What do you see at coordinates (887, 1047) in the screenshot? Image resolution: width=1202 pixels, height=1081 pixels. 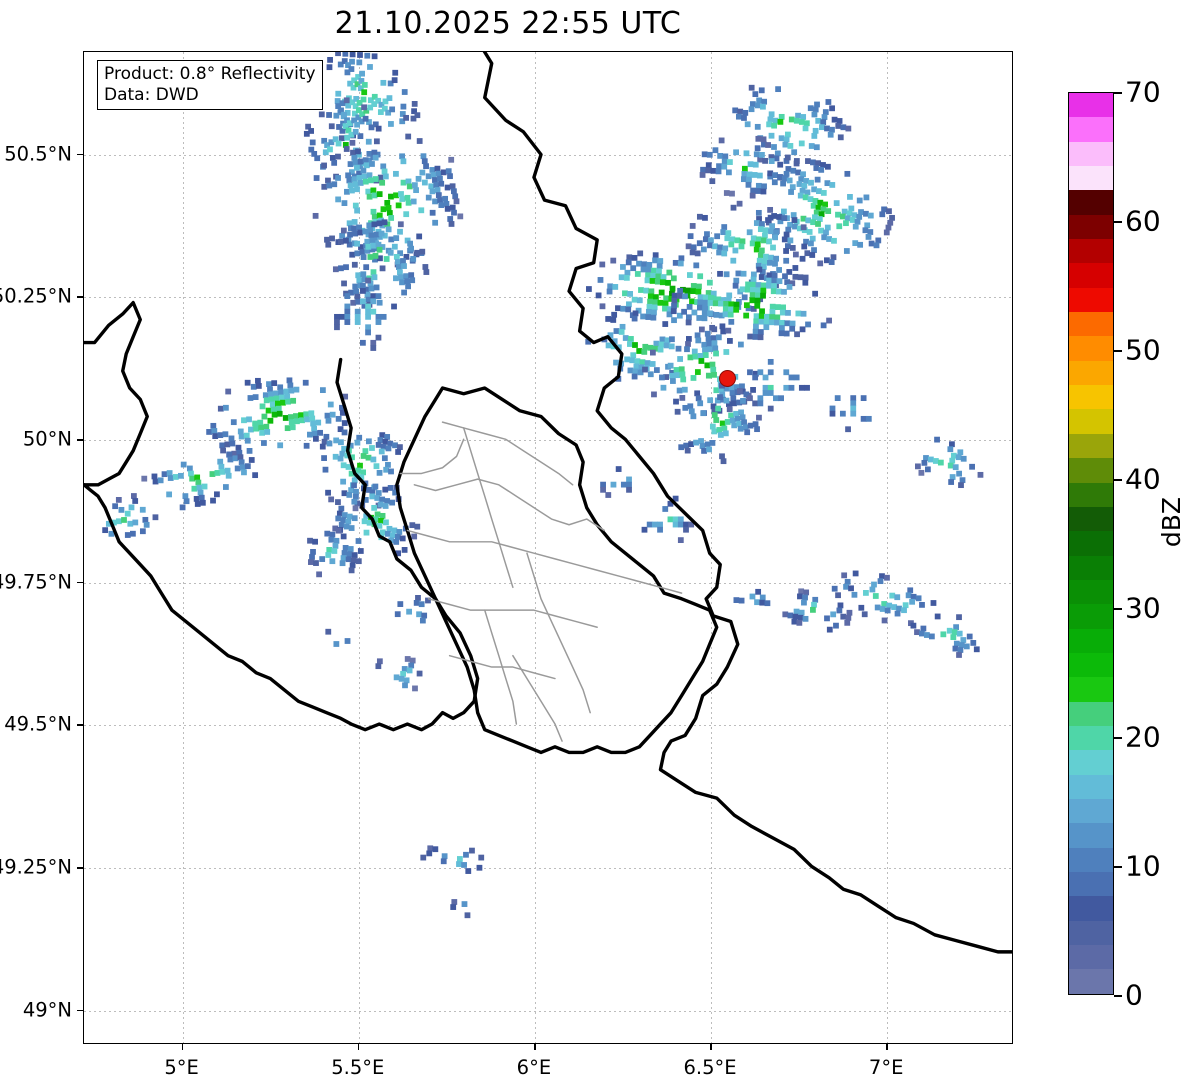 I see `longitude-tick` at bounding box center [887, 1047].